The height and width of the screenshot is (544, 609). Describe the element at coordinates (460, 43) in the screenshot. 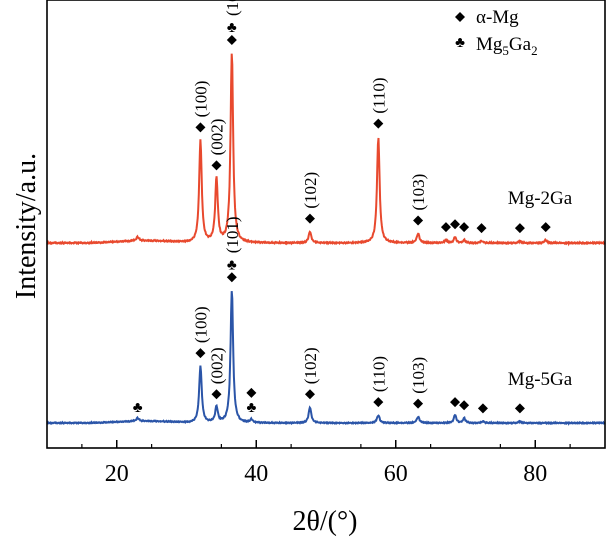

I see `legend-club-icon: ♣` at that location.